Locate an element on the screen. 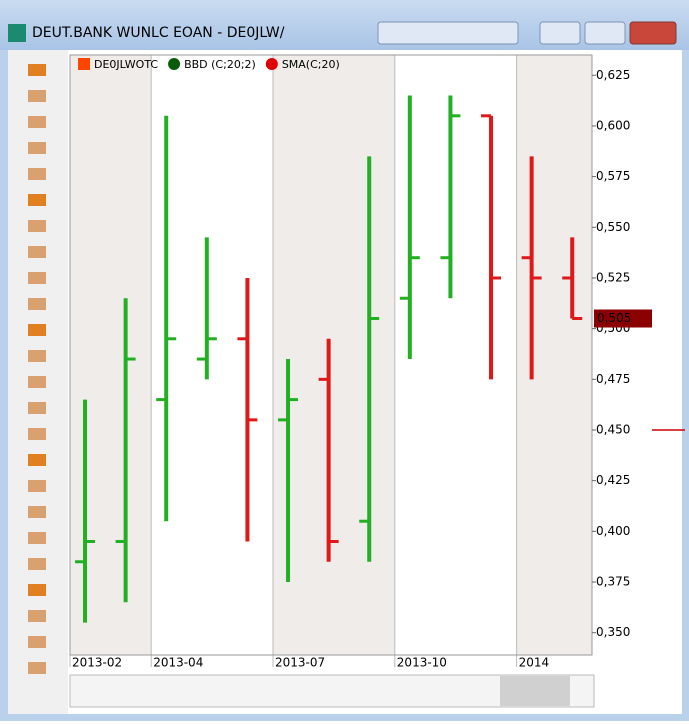 The height and width of the screenshot is (725, 689). y-tick-label: 0,525 is located at coordinates (613, 277).